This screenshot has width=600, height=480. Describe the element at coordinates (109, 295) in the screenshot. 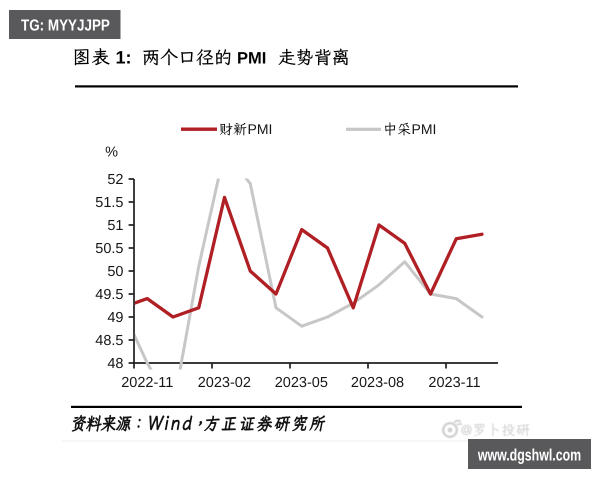

I see `svg-text: 49.5` at that location.